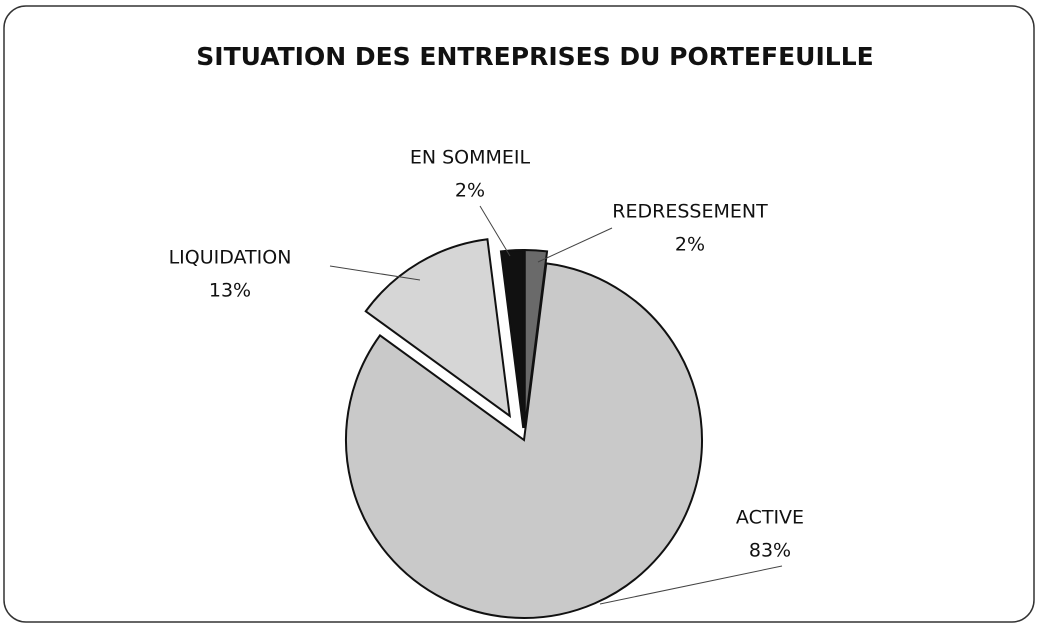 This screenshot has height=628, width=1040. What do you see at coordinates (770, 551) in the screenshot?
I see `slice-value-label: 83%` at bounding box center [770, 551].